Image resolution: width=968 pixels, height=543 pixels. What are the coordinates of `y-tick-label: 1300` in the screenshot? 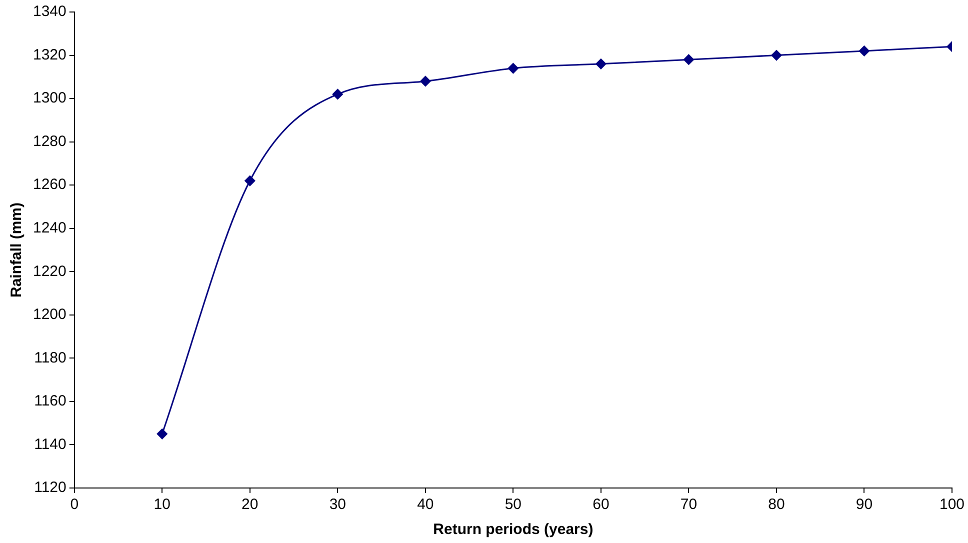 It's located at (49, 98).